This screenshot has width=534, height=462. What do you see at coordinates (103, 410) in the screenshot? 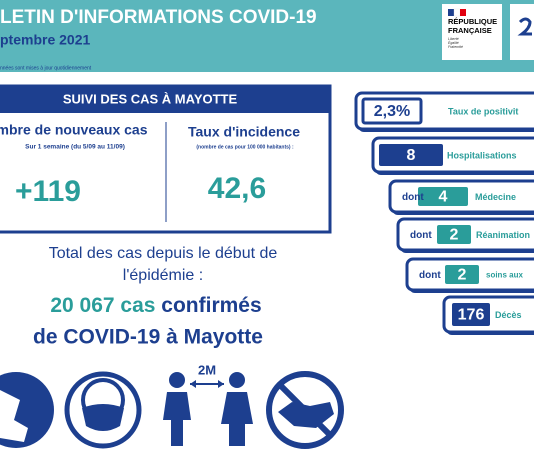
I see `icon-mask` at bounding box center [103, 410].